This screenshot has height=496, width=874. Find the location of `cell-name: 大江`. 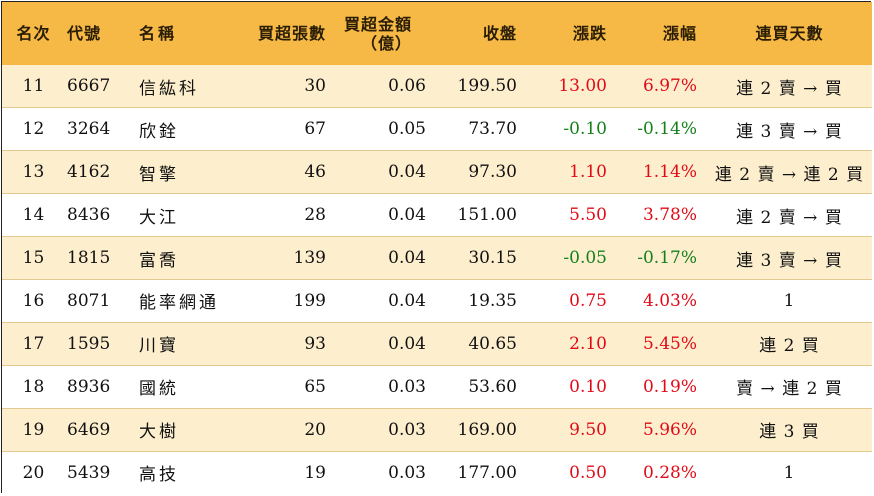

cell-name: 大江 is located at coordinates (181, 215).